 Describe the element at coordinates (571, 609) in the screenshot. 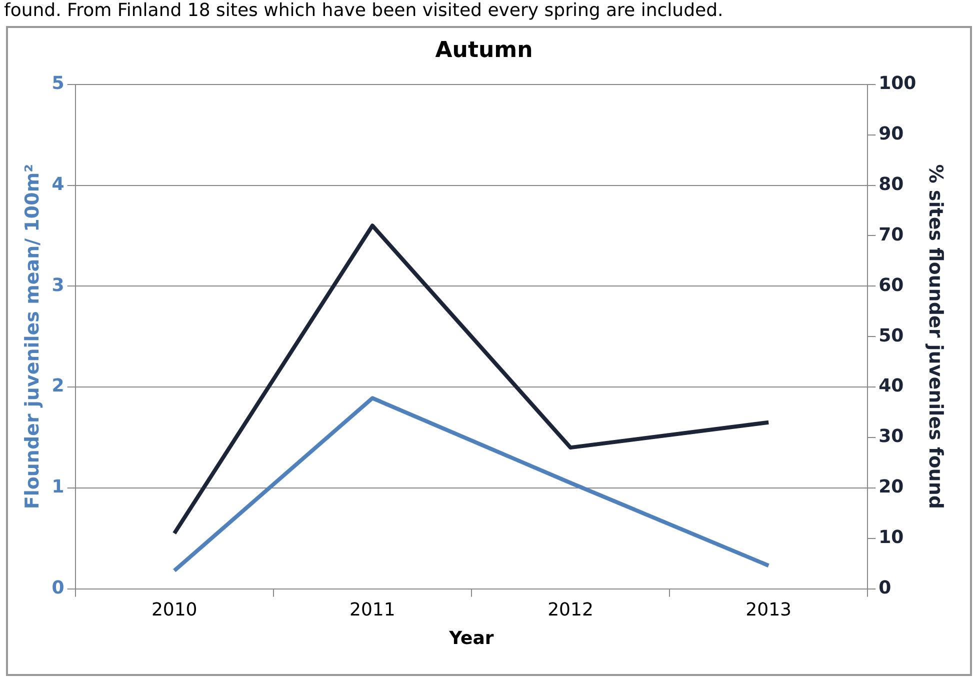

I see `x-tick-label: 2012` at that location.